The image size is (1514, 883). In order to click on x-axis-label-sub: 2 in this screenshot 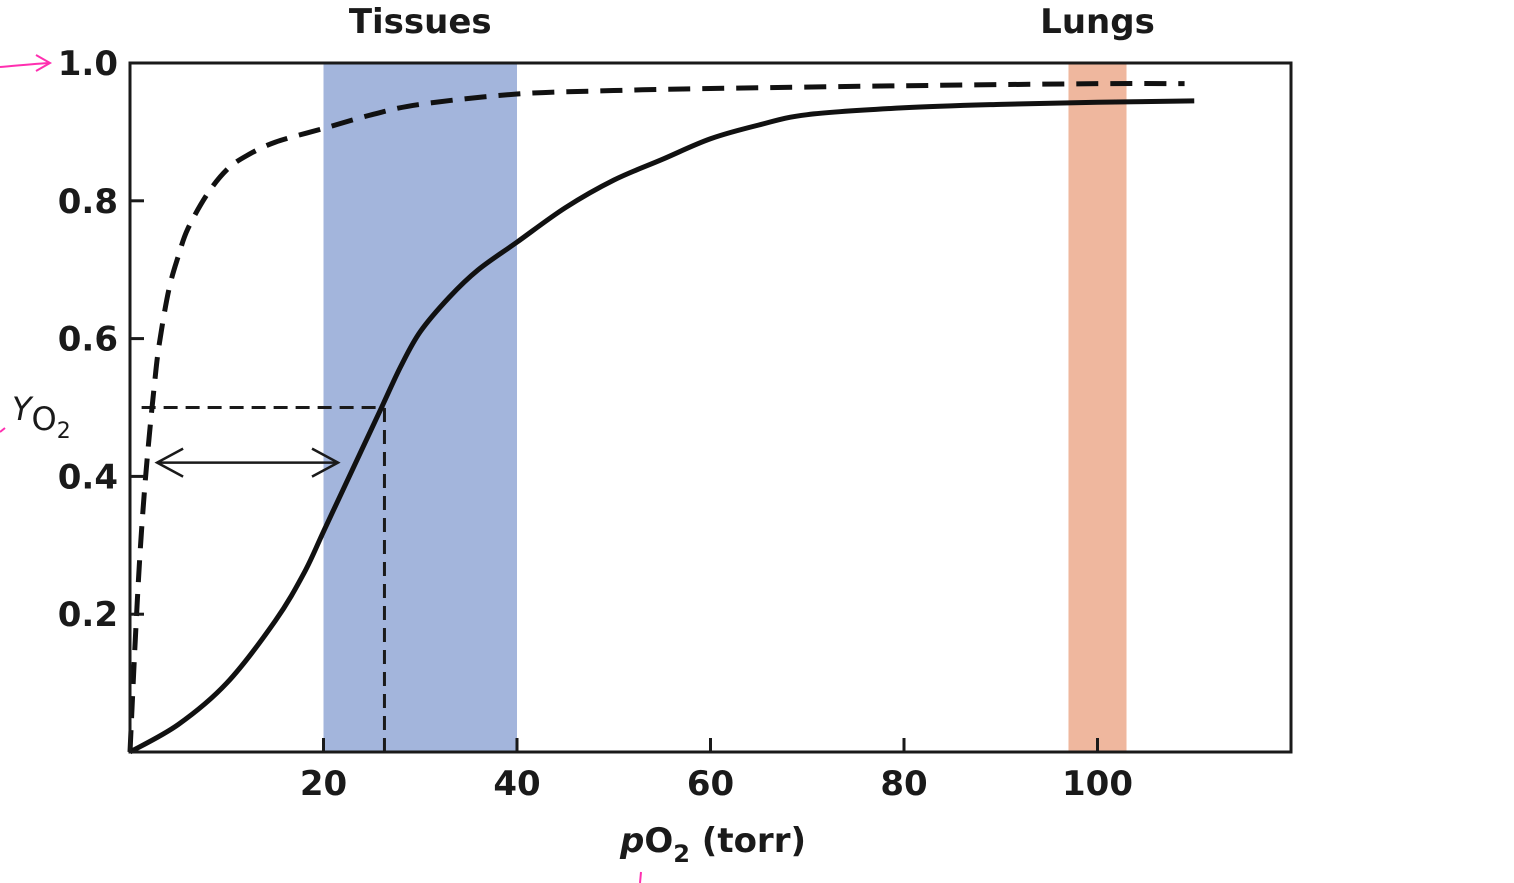, I will do `click(681, 854)`.